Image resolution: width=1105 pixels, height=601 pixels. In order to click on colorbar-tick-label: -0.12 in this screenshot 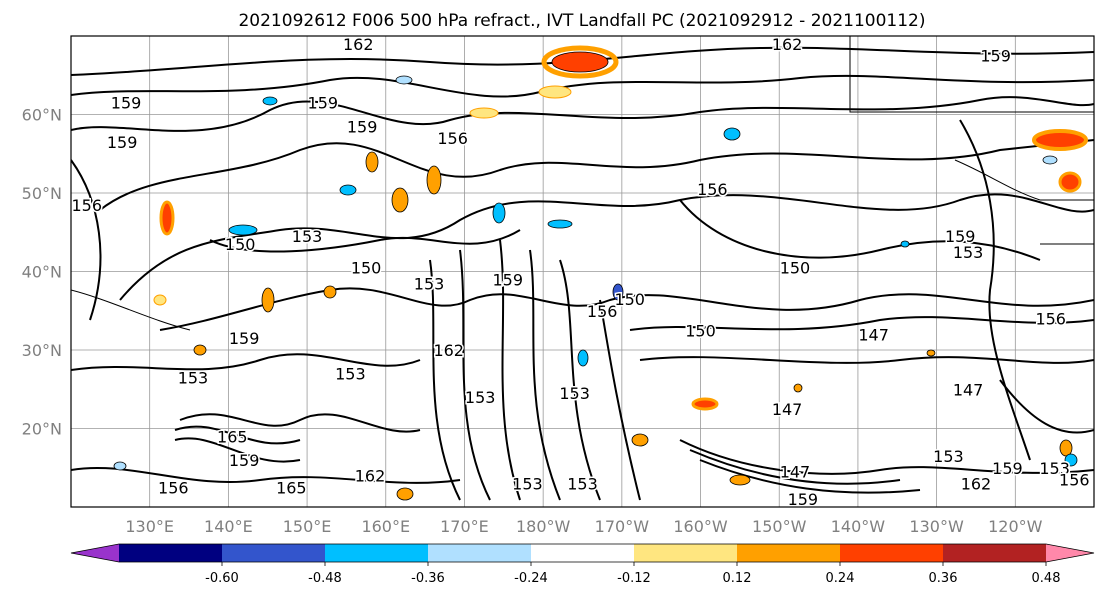, I will do `click(634, 578)`.